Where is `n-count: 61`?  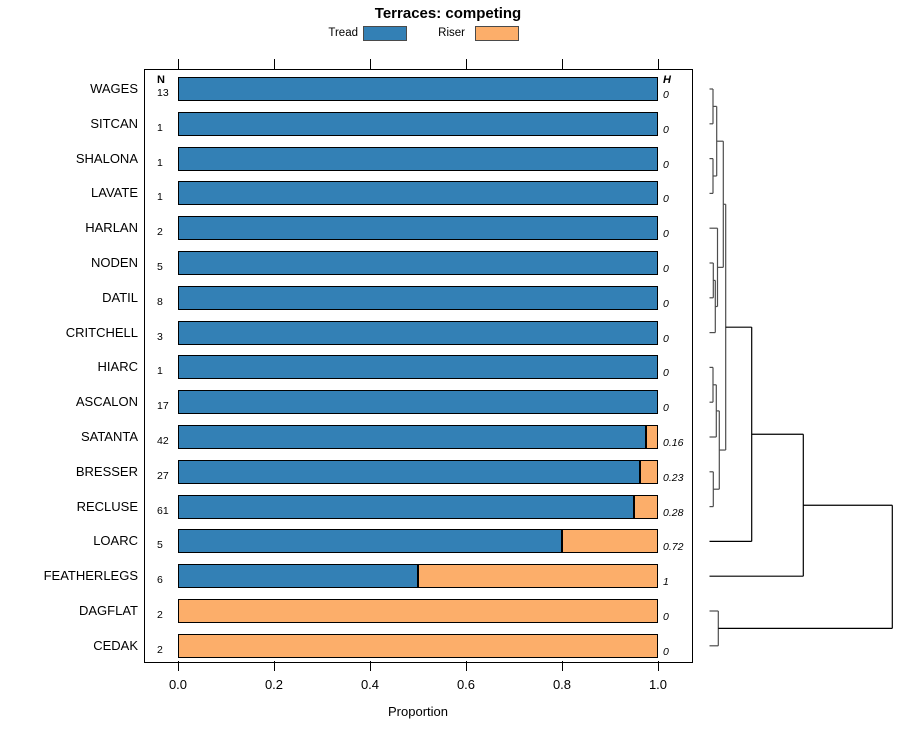
n-count: 61 is located at coordinates (163, 510).